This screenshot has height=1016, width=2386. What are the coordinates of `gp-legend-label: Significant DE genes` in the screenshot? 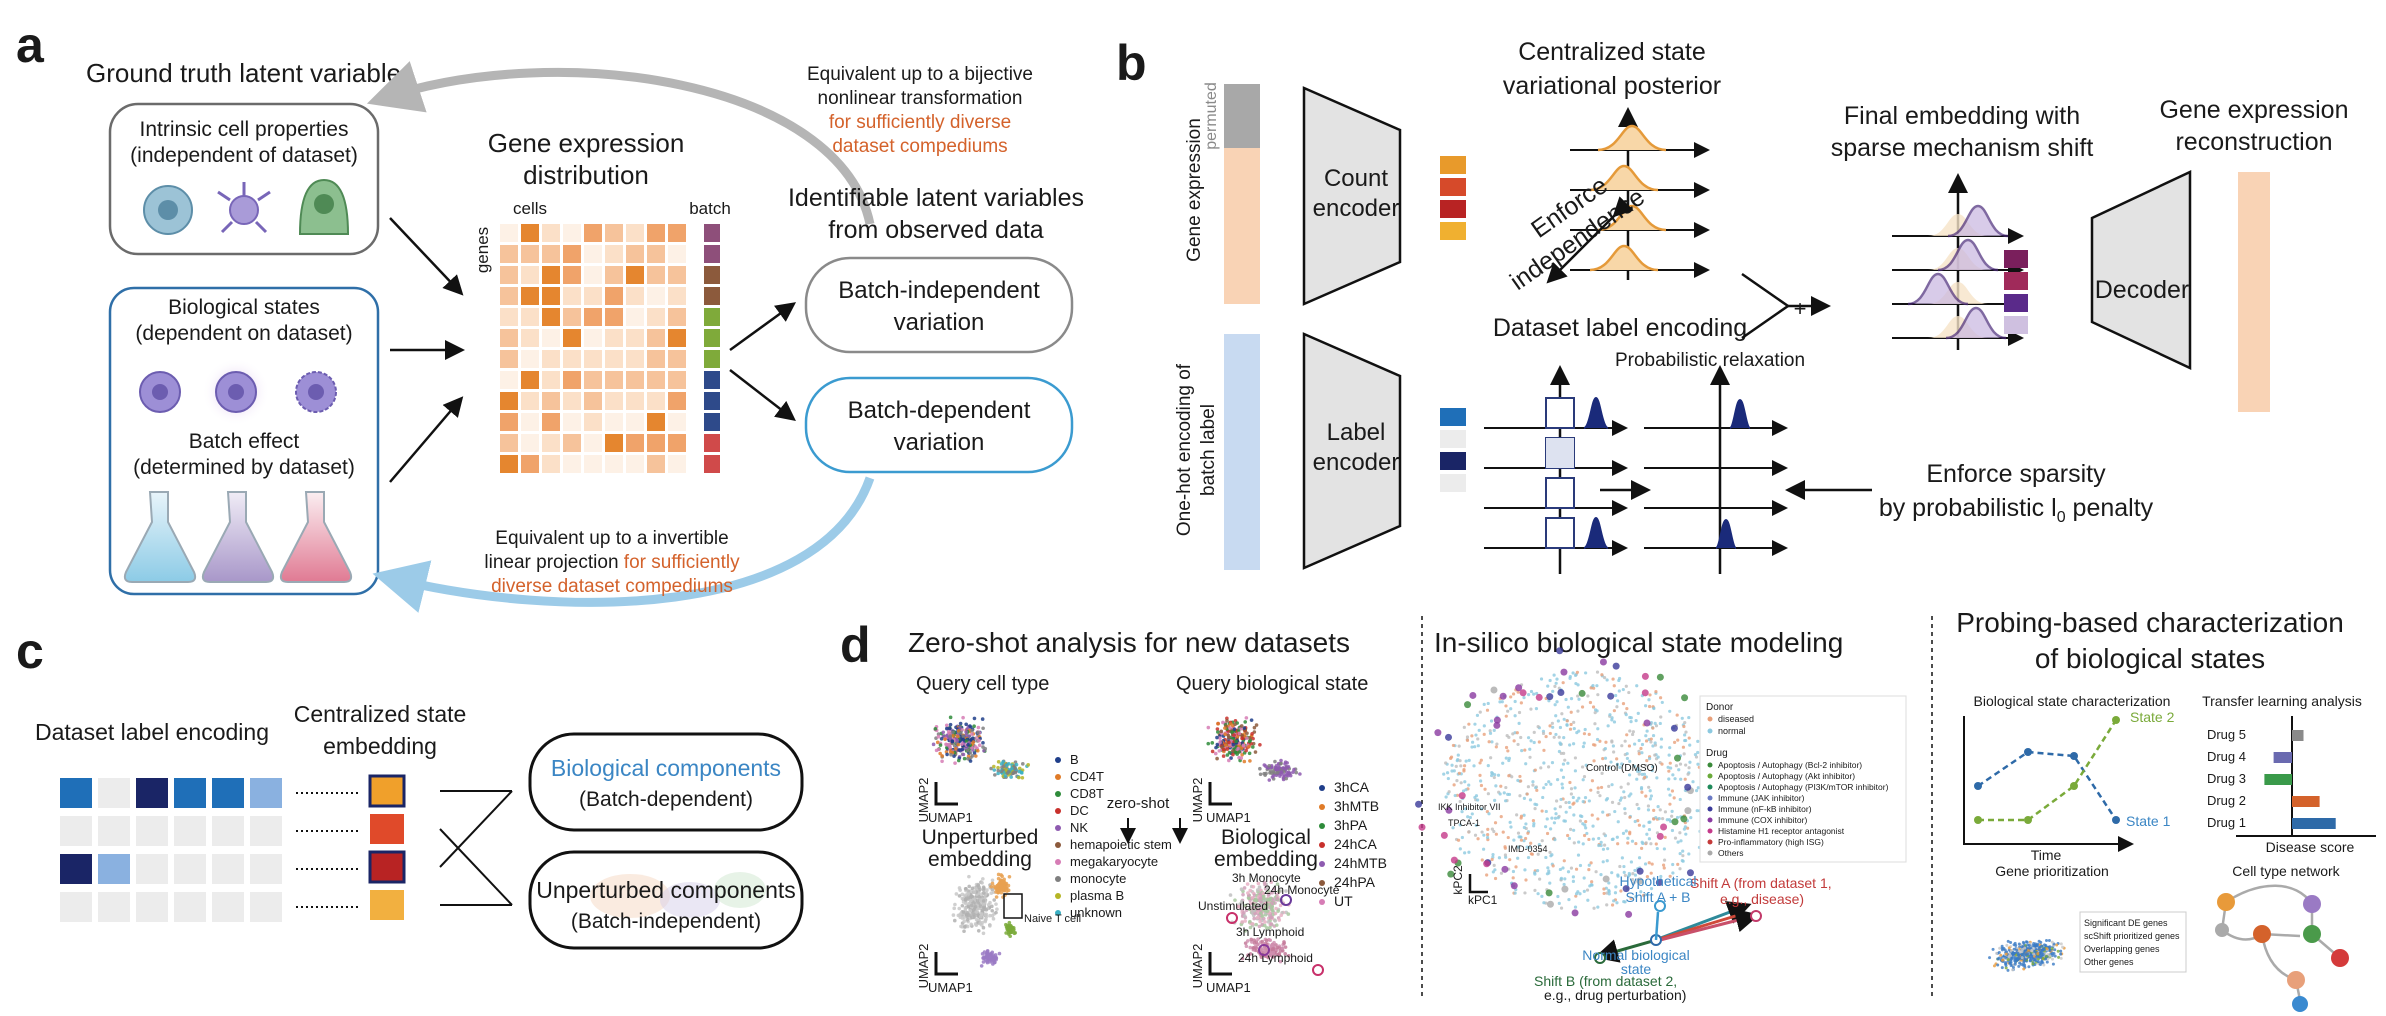 It's located at (2126, 923).